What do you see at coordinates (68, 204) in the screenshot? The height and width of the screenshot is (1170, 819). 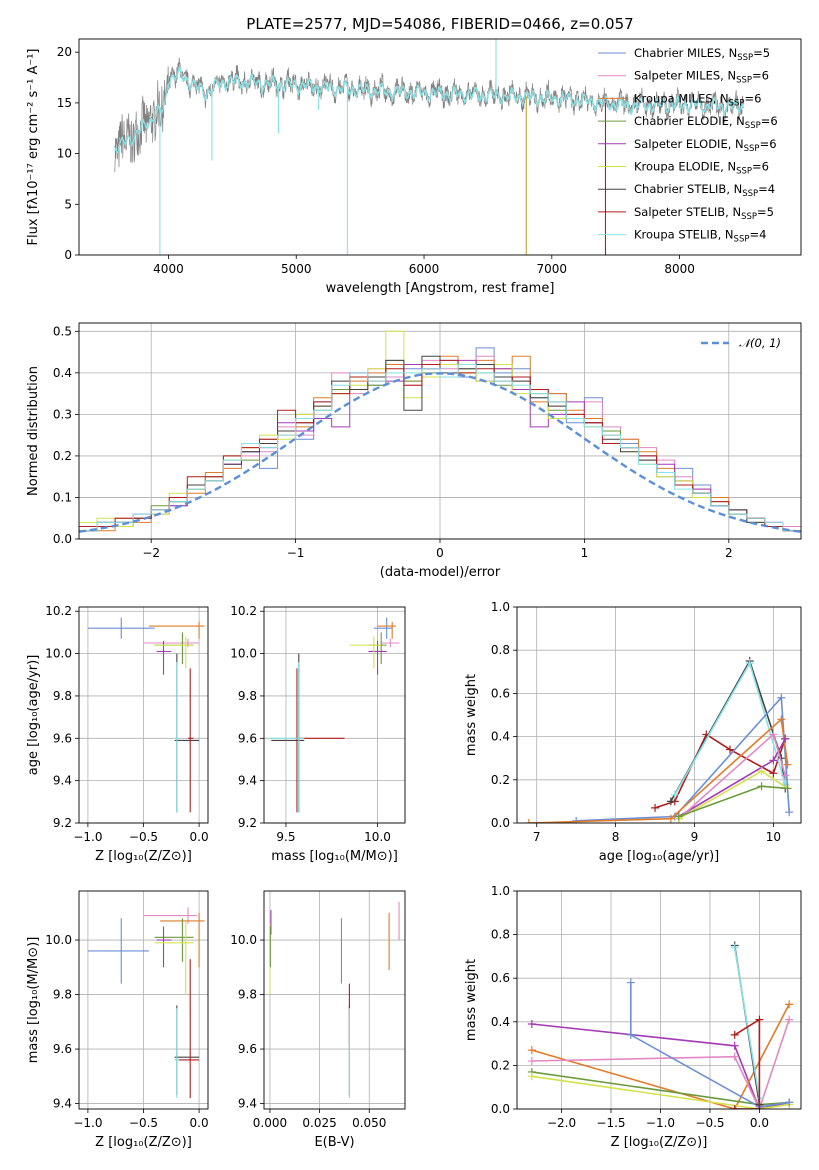 I see `y-tick-label: 5` at bounding box center [68, 204].